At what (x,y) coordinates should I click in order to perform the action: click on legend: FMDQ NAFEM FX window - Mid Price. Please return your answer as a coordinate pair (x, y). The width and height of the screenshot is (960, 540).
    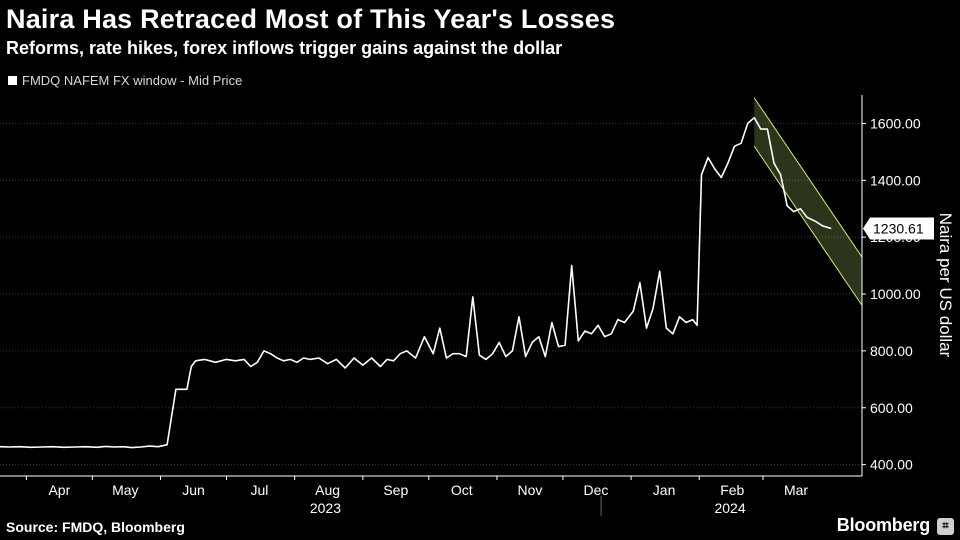
    Looking at the image, I should click on (125, 80).